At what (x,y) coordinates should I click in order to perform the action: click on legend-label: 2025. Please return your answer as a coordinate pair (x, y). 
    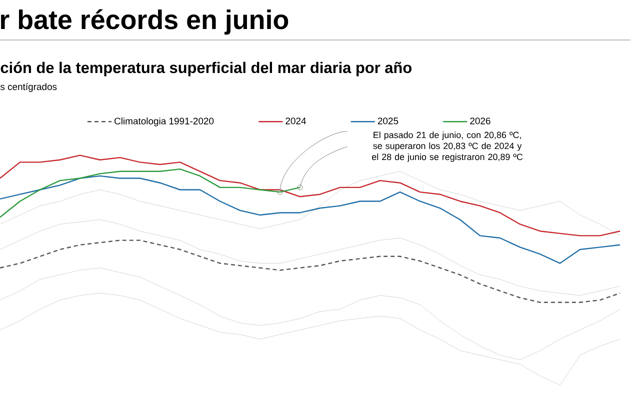
    Looking at the image, I should click on (388, 121).